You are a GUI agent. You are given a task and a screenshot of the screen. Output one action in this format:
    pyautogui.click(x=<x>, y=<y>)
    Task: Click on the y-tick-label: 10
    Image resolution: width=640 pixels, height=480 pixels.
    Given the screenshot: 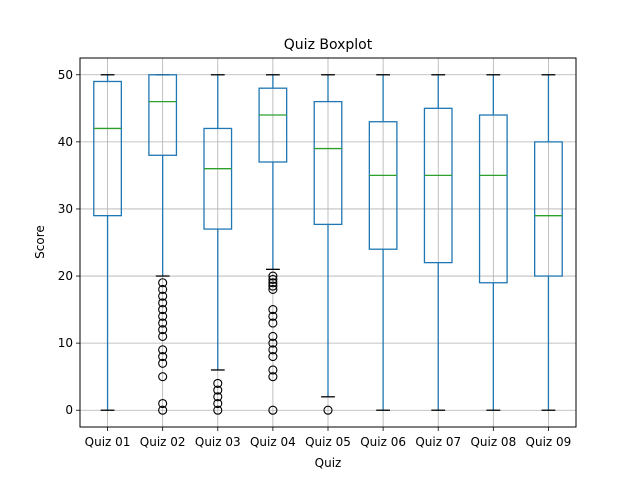 What is the action you would take?
    pyautogui.click(x=65, y=343)
    